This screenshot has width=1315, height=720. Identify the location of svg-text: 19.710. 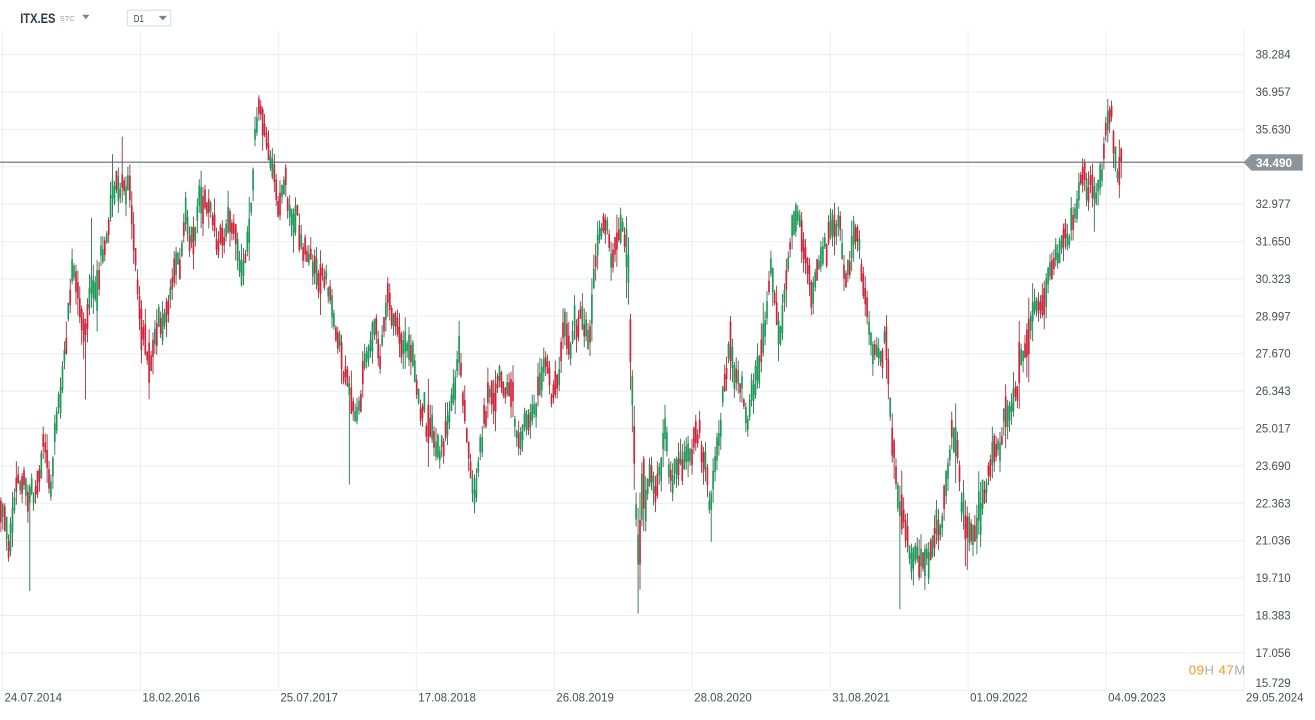
(1273, 579).